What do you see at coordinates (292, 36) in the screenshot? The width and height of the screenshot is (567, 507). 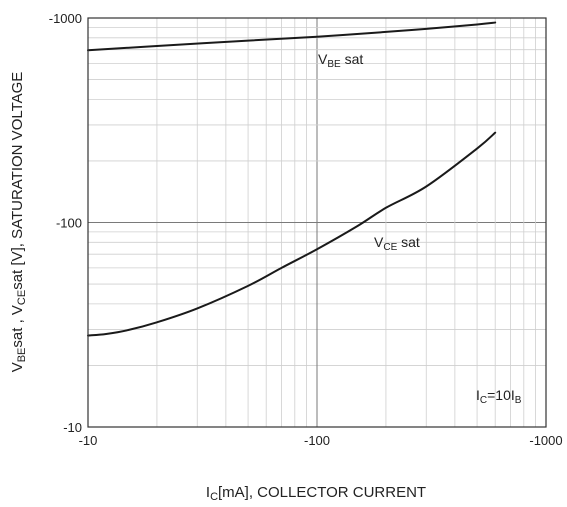 I see `series-line-vbe-sat` at bounding box center [292, 36].